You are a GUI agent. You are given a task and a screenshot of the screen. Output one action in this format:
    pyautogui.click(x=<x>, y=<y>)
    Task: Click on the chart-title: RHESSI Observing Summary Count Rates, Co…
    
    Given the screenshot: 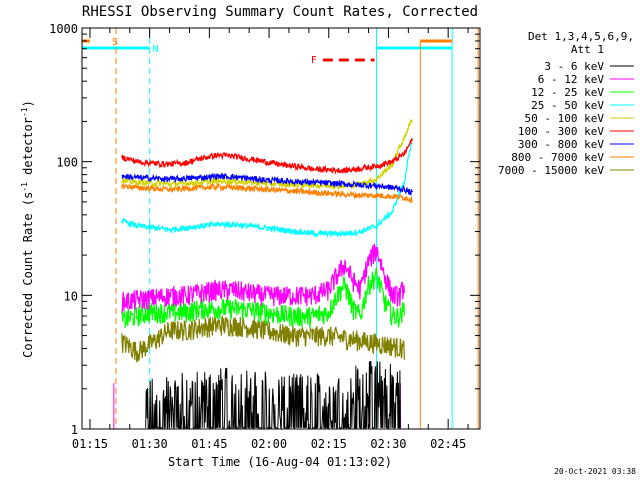 What is the action you would take?
    pyautogui.click(x=280, y=12)
    